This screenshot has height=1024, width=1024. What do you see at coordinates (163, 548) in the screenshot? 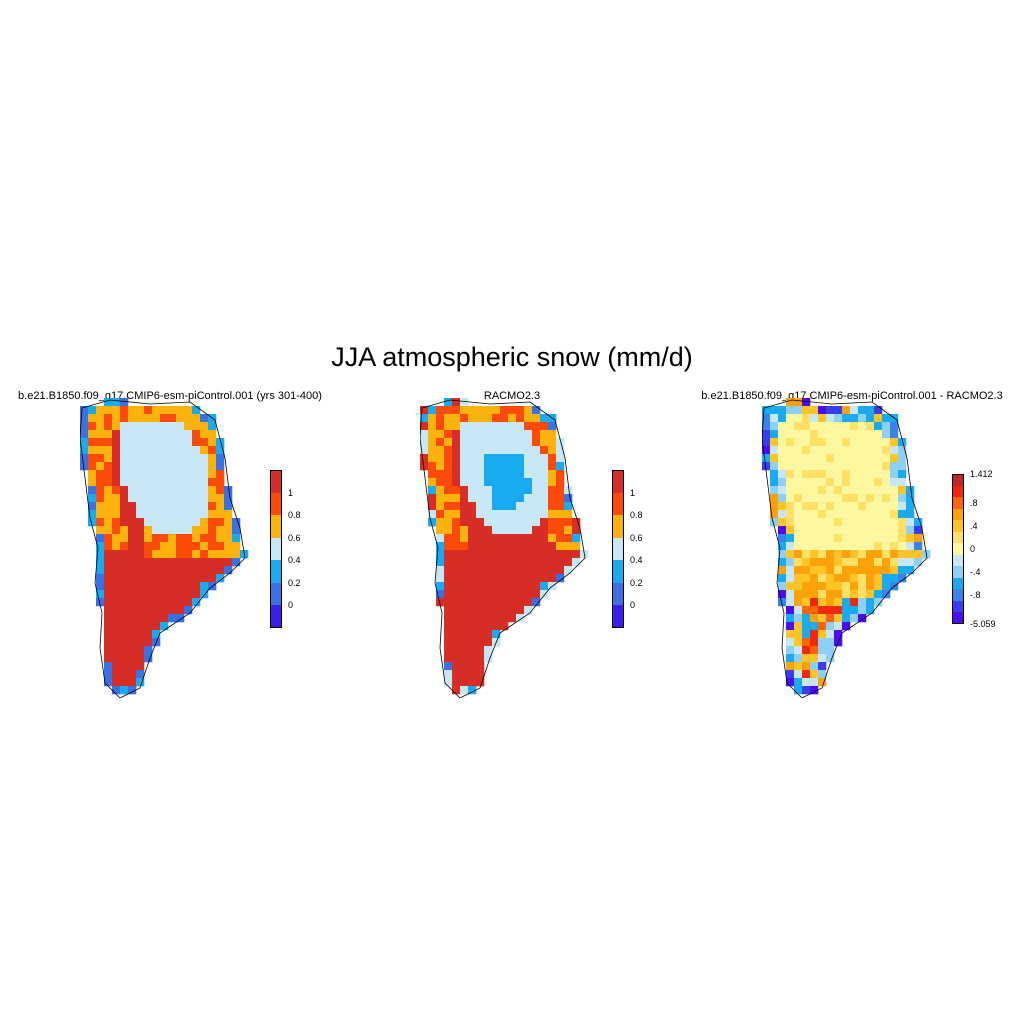
I see `coastline` at bounding box center [163, 548].